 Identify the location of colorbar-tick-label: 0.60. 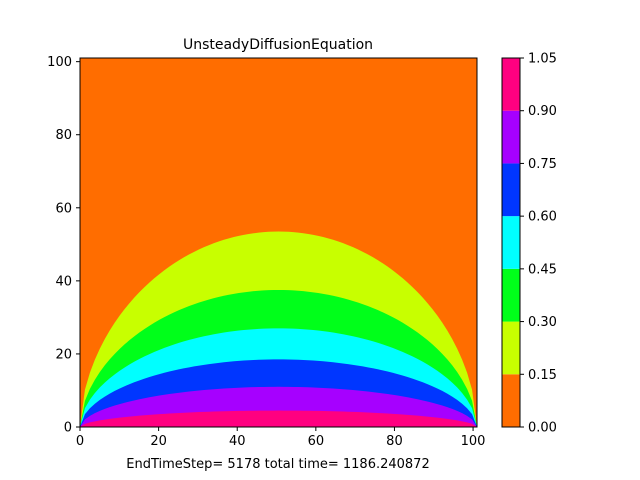
(542, 217).